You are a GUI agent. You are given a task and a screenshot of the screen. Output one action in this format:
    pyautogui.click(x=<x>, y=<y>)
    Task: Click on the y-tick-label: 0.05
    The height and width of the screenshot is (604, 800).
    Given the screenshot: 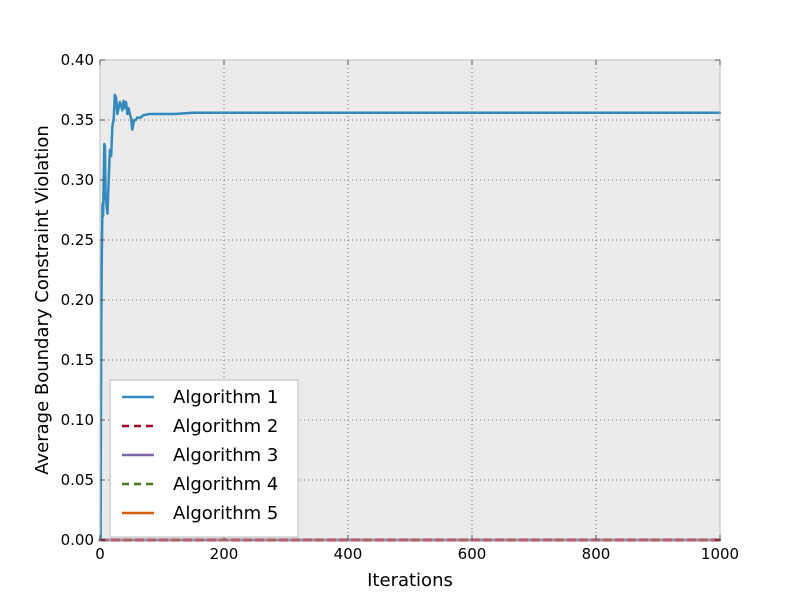 What is the action you would take?
    pyautogui.click(x=77, y=480)
    